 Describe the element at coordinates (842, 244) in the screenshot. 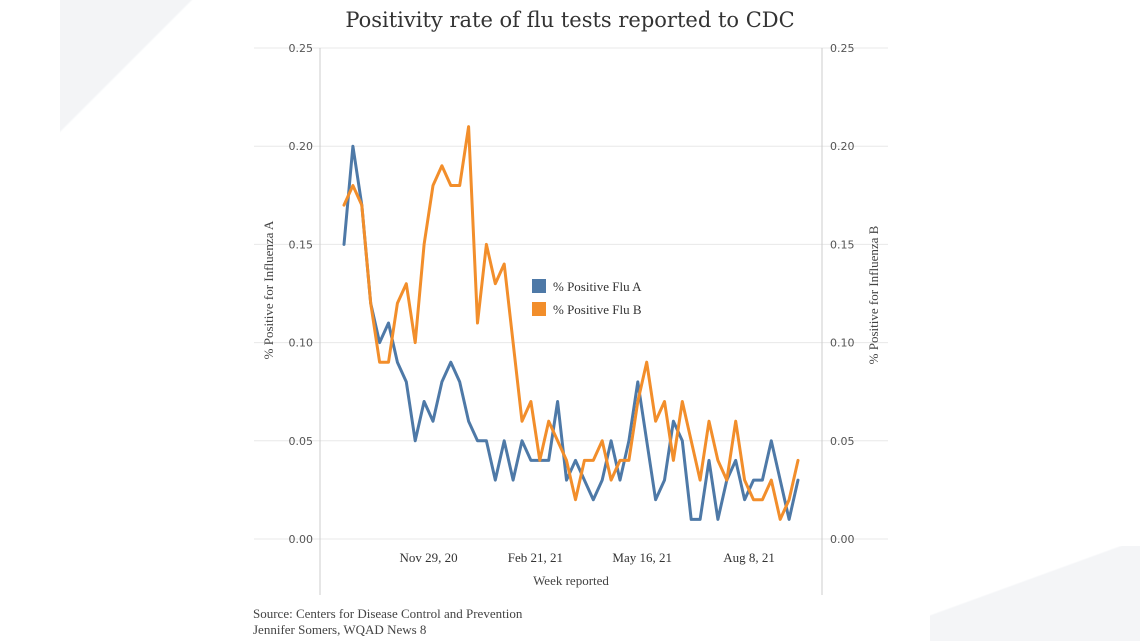

I see `y-tick-label-right: 0.15` at that location.